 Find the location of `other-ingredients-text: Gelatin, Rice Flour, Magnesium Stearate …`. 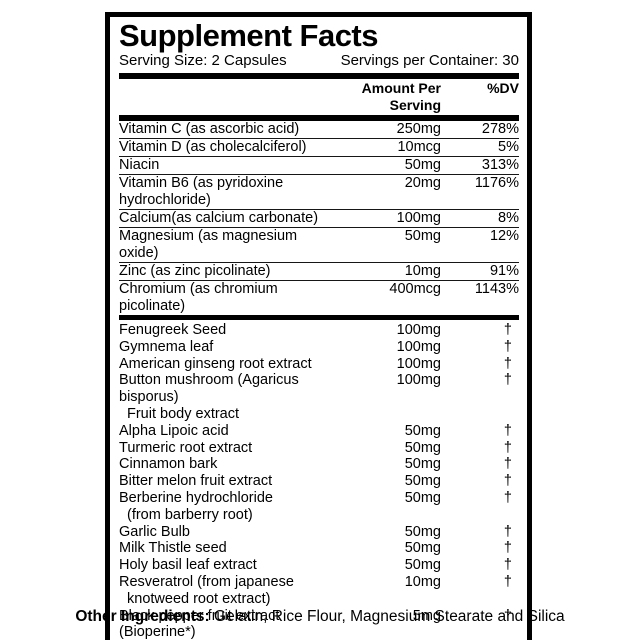

other-ingredients-text: Gelatin, Rice Flour, Magnesium Stearate … is located at coordinates (387, 616).